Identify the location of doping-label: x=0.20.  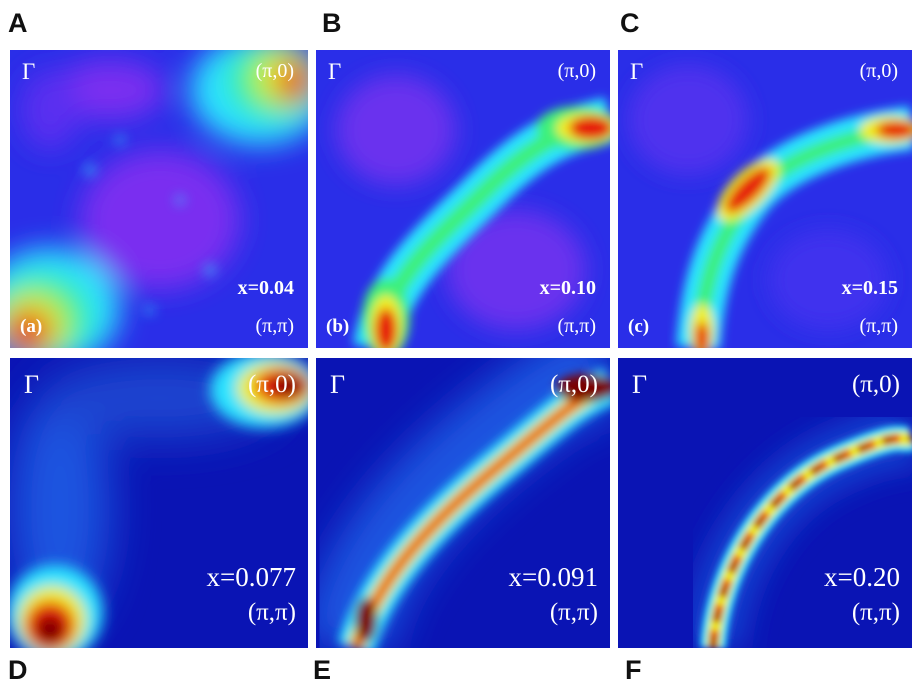
(862, 577).